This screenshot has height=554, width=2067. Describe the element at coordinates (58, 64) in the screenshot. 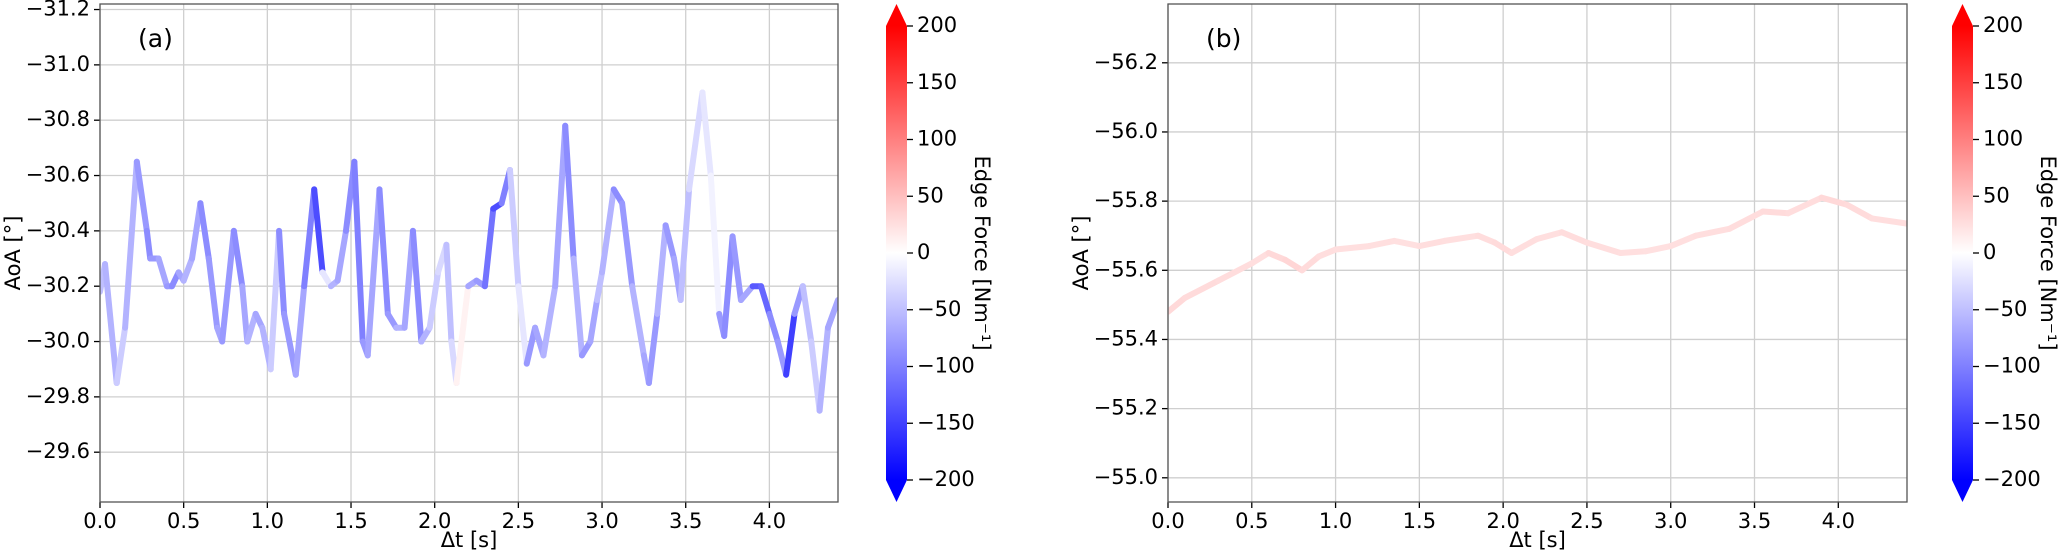

I see `y-tick-label: −31.0` at that location.